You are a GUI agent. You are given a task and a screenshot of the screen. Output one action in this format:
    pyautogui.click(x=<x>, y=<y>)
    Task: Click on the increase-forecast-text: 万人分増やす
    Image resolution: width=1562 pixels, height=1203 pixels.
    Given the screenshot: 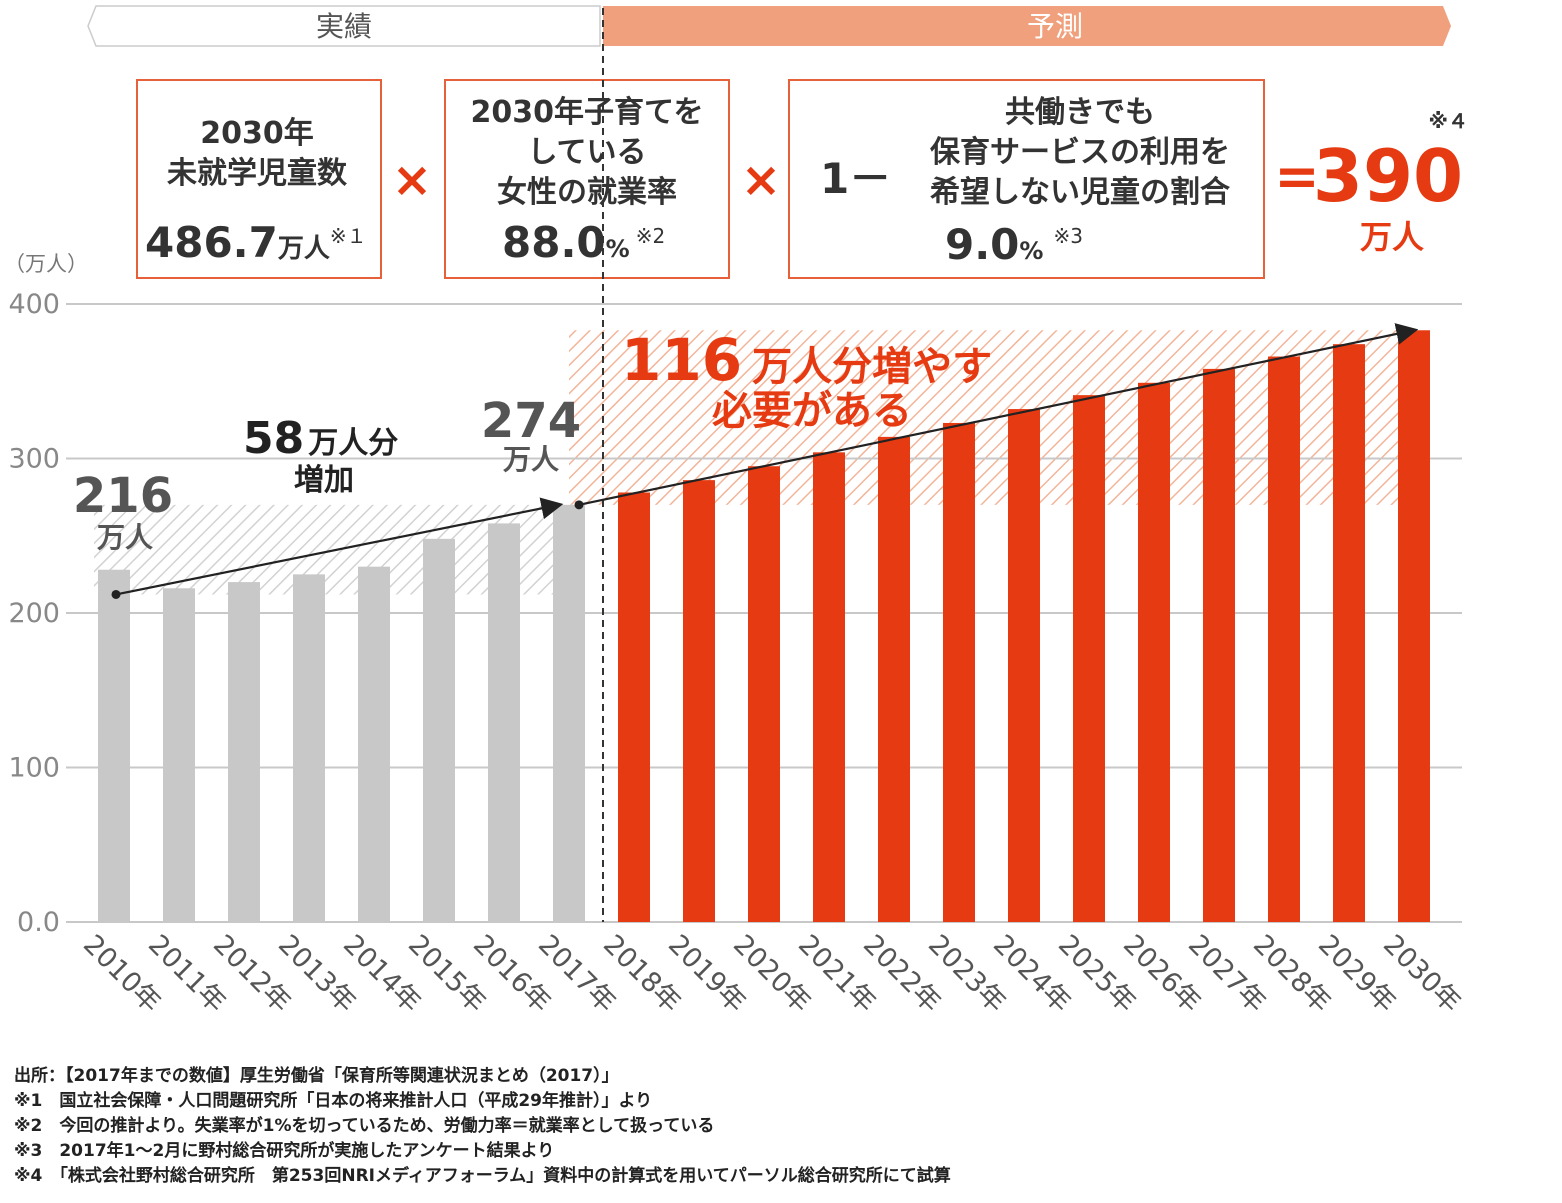 What is the action you would take?
    pyautogui.click(x=872, y=367)
    